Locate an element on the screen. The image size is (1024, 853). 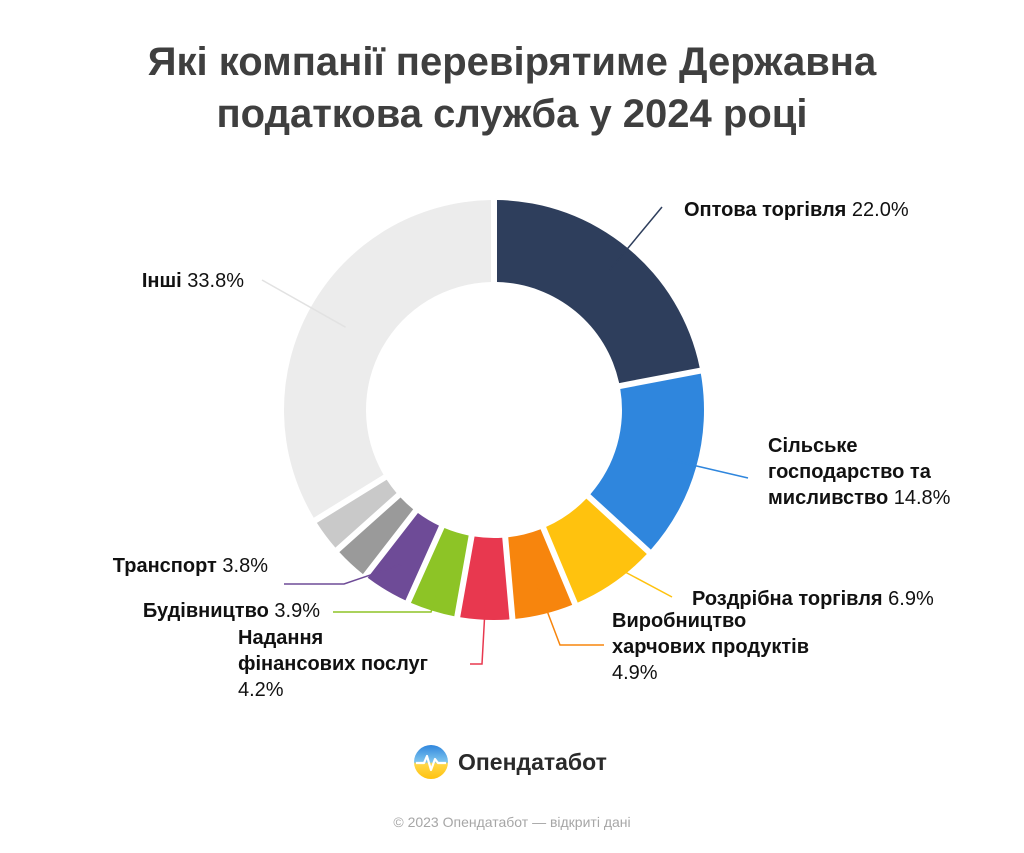
slice-label: Оптова торгівля 22.0% is located at coordinates (796, 210).